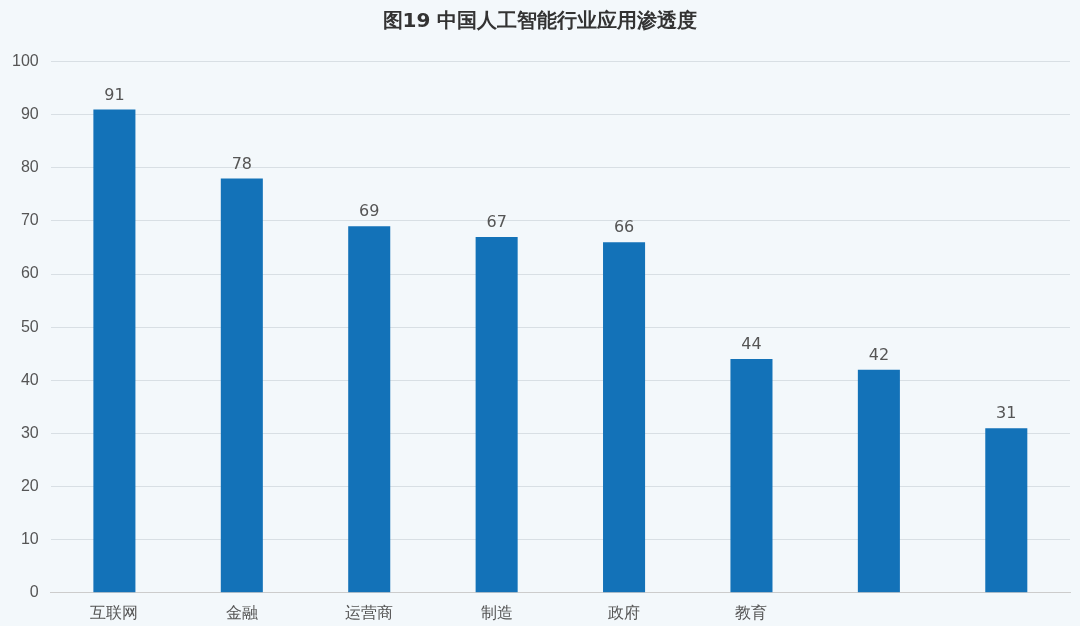  What do you see at coordinates (29, 167) in the screenshot?
I see `y-tick-label: 80` at bounding box center [29, 167].